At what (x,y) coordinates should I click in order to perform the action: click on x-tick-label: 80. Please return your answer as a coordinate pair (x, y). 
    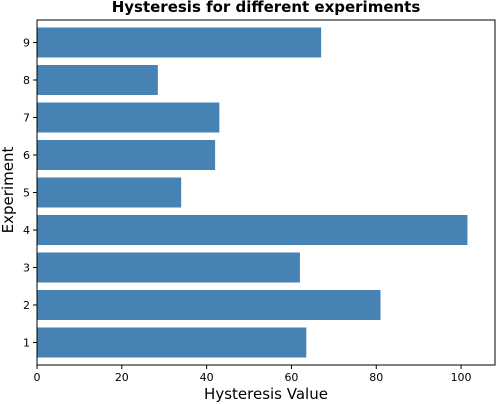
    Looking at the image, I should click on (376, 377).